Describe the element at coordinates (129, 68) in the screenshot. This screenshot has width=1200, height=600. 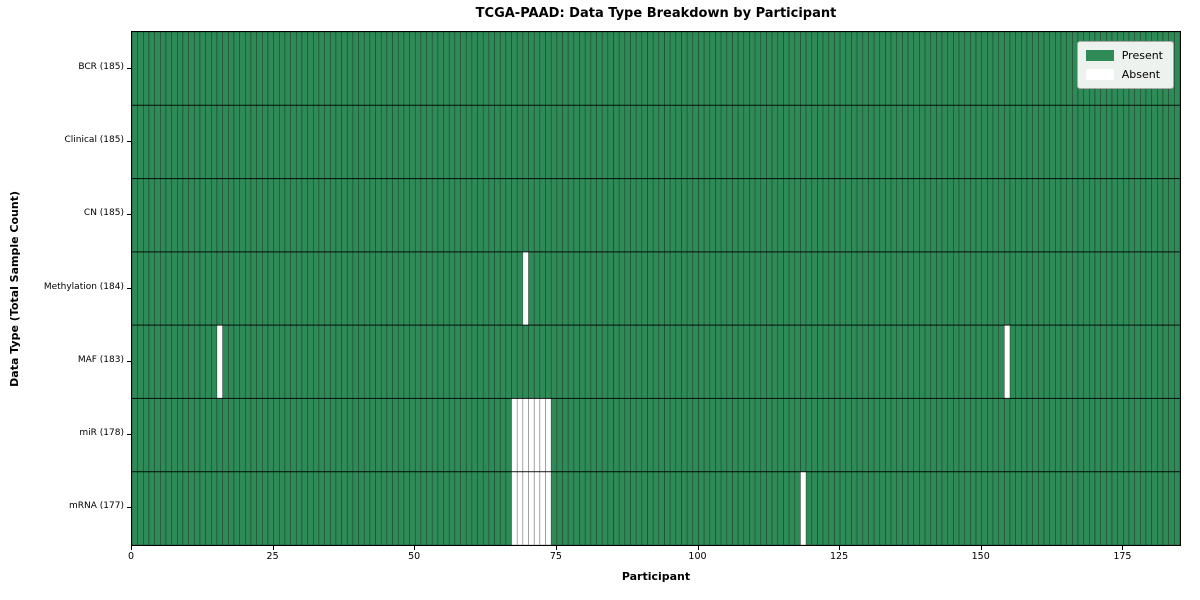
I see `y-tick-mark` at that location.